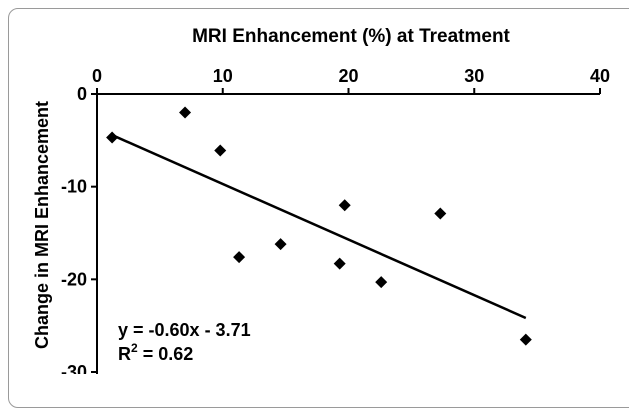 The width and height of the screenshot is (629, 408). Describe the element at coordinates (124, 354) in the screenshot. I see `r2-prefix: R` at that location.